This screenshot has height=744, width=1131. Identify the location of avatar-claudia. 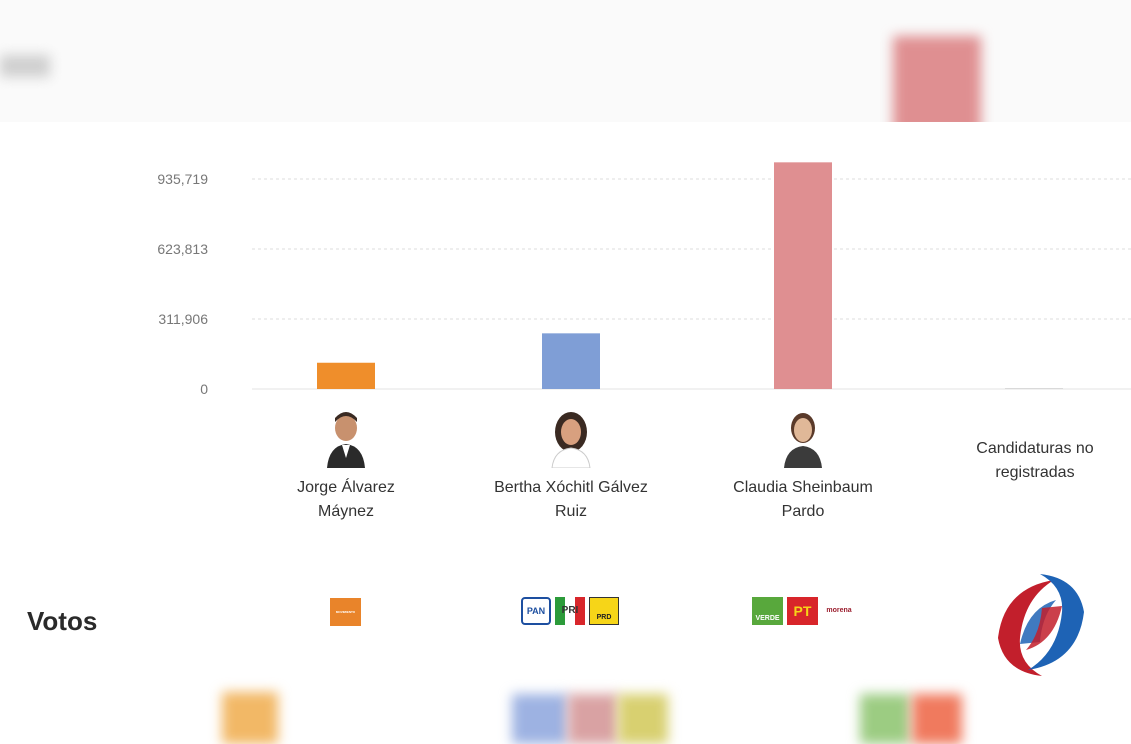
(803, 438).